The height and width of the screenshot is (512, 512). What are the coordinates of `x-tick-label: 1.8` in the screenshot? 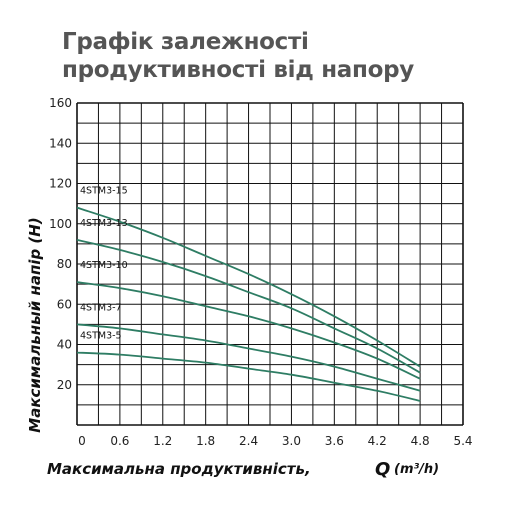 It's located at (205, 441).